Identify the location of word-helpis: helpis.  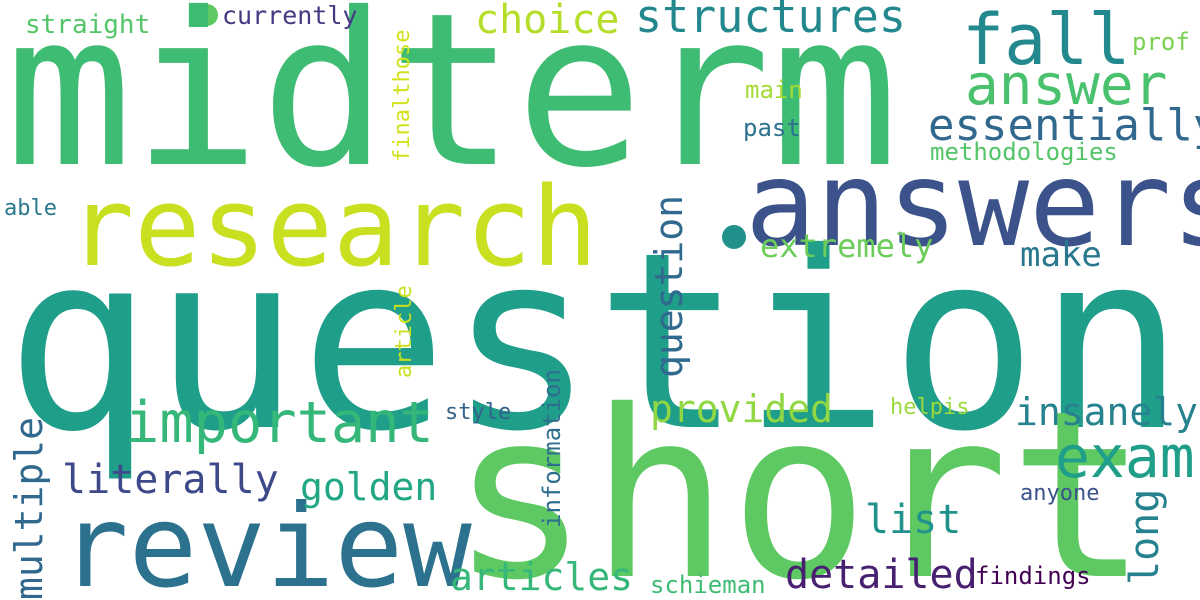
(930, 407).